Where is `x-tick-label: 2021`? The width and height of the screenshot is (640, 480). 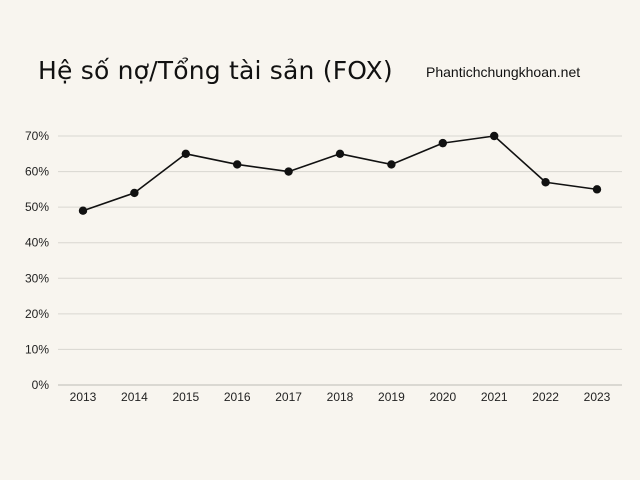 x-tick-label: 2021 is located at coordinates (494, 397).